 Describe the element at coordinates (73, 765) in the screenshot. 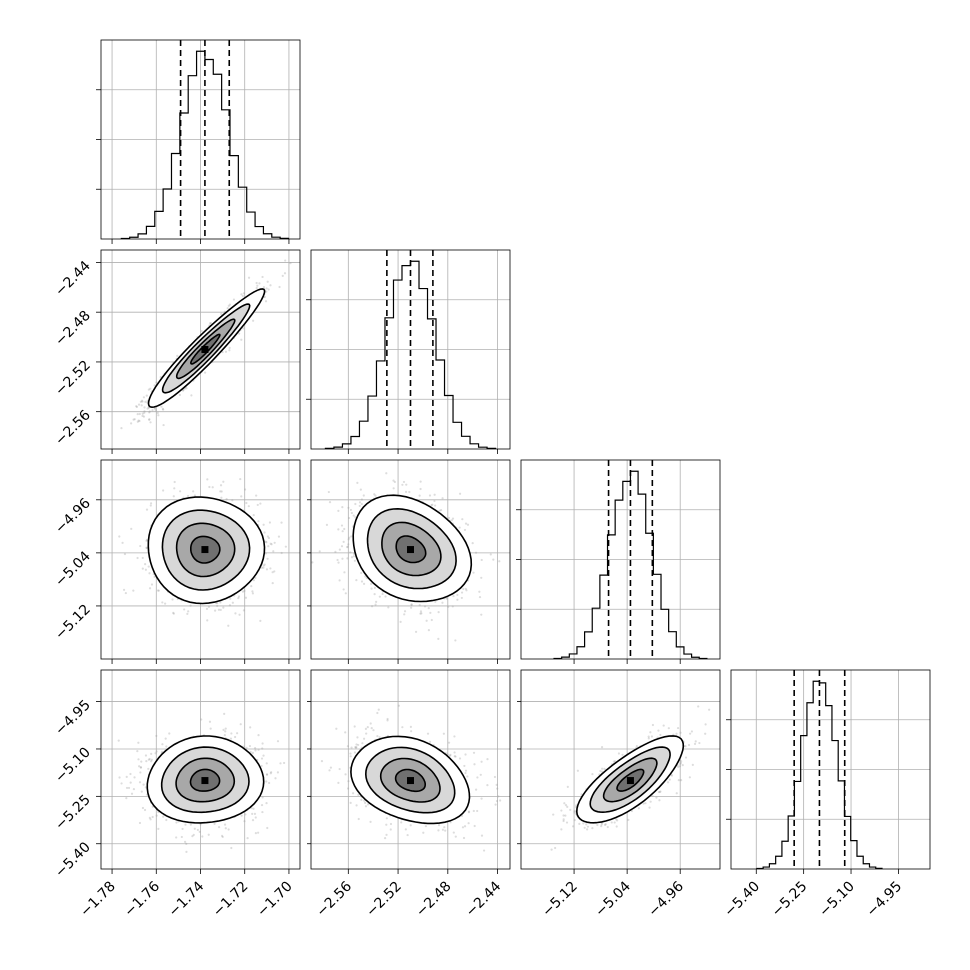

I see `ytick-label-3-2: −5.10` at that location.